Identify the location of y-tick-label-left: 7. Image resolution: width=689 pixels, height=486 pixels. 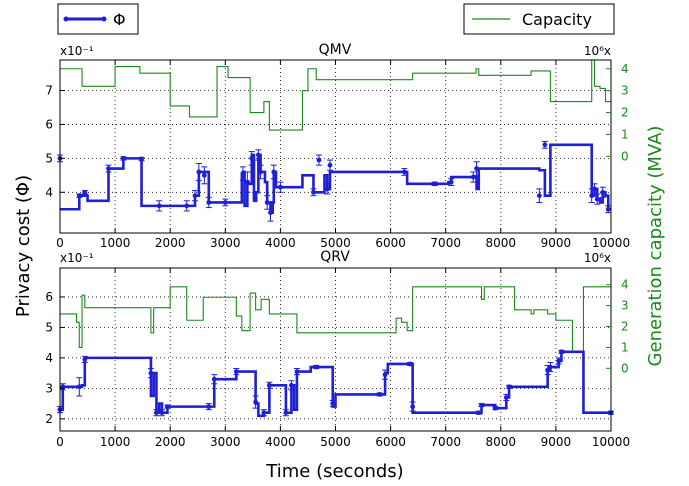
(49, 91).